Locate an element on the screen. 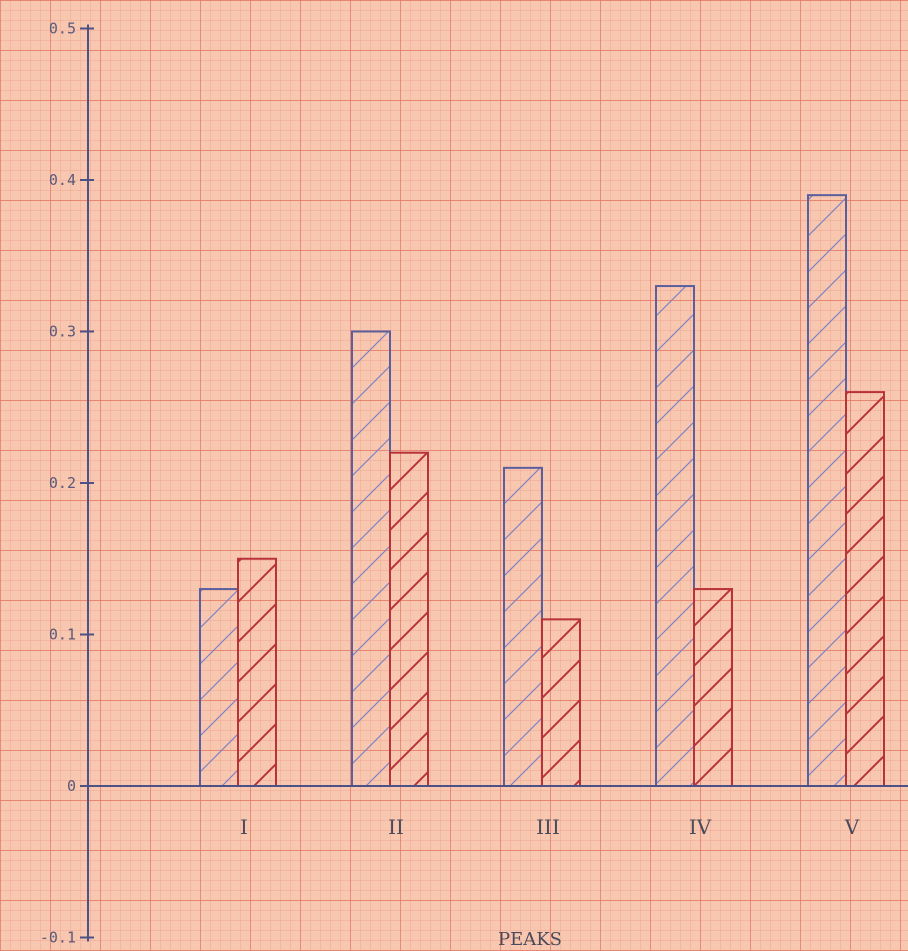 The image size is (908, 951). y-tick-label: -0.1 is located at coordinates (58, 938).